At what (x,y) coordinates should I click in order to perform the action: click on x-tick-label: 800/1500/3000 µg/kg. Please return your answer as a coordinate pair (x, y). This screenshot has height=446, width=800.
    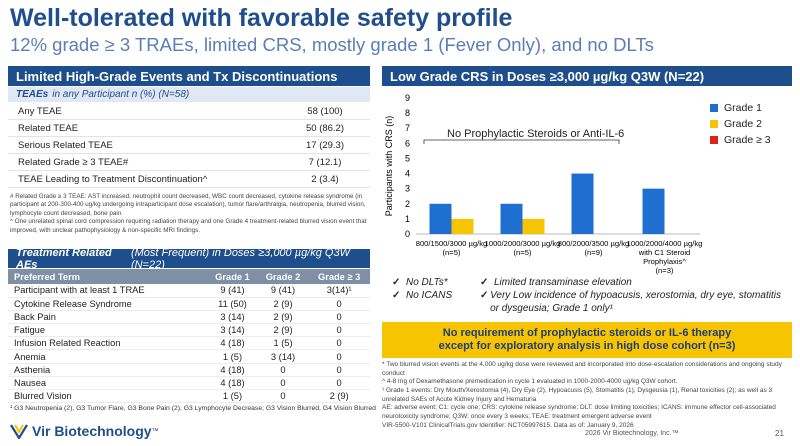
    Looking at the image, I should click on (452, 243).